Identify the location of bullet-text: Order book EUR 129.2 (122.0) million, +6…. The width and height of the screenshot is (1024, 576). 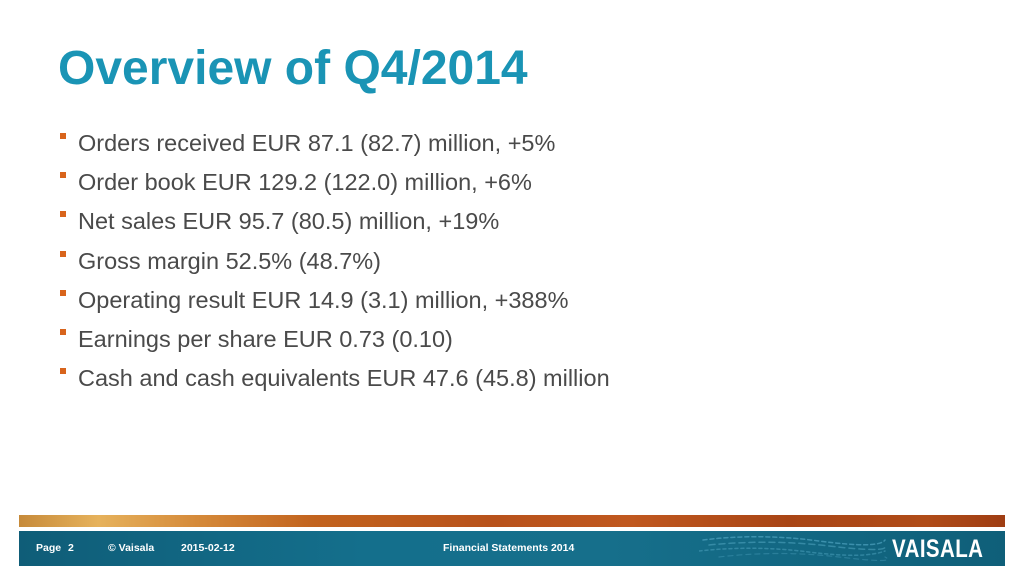
(305, 182).